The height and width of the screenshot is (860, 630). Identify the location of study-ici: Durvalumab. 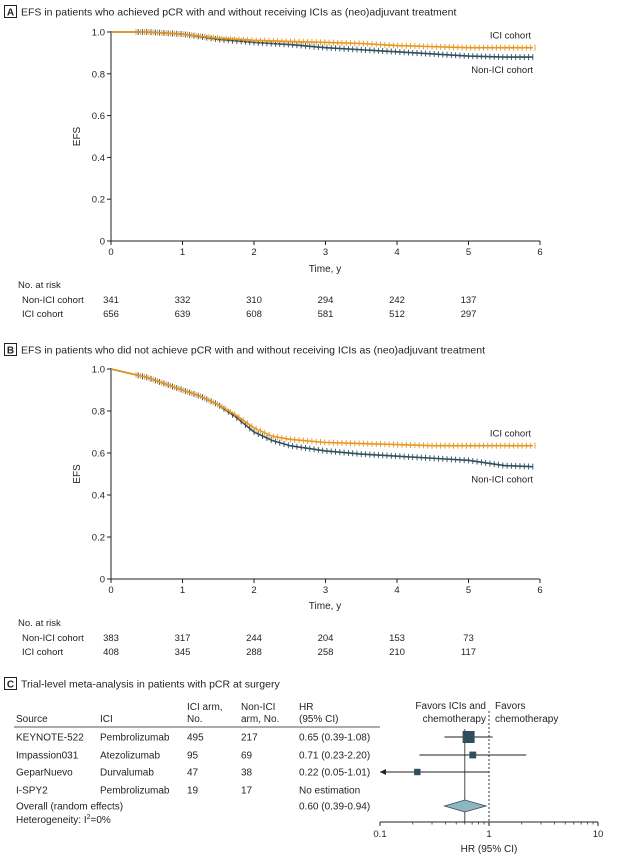
(127, 773).